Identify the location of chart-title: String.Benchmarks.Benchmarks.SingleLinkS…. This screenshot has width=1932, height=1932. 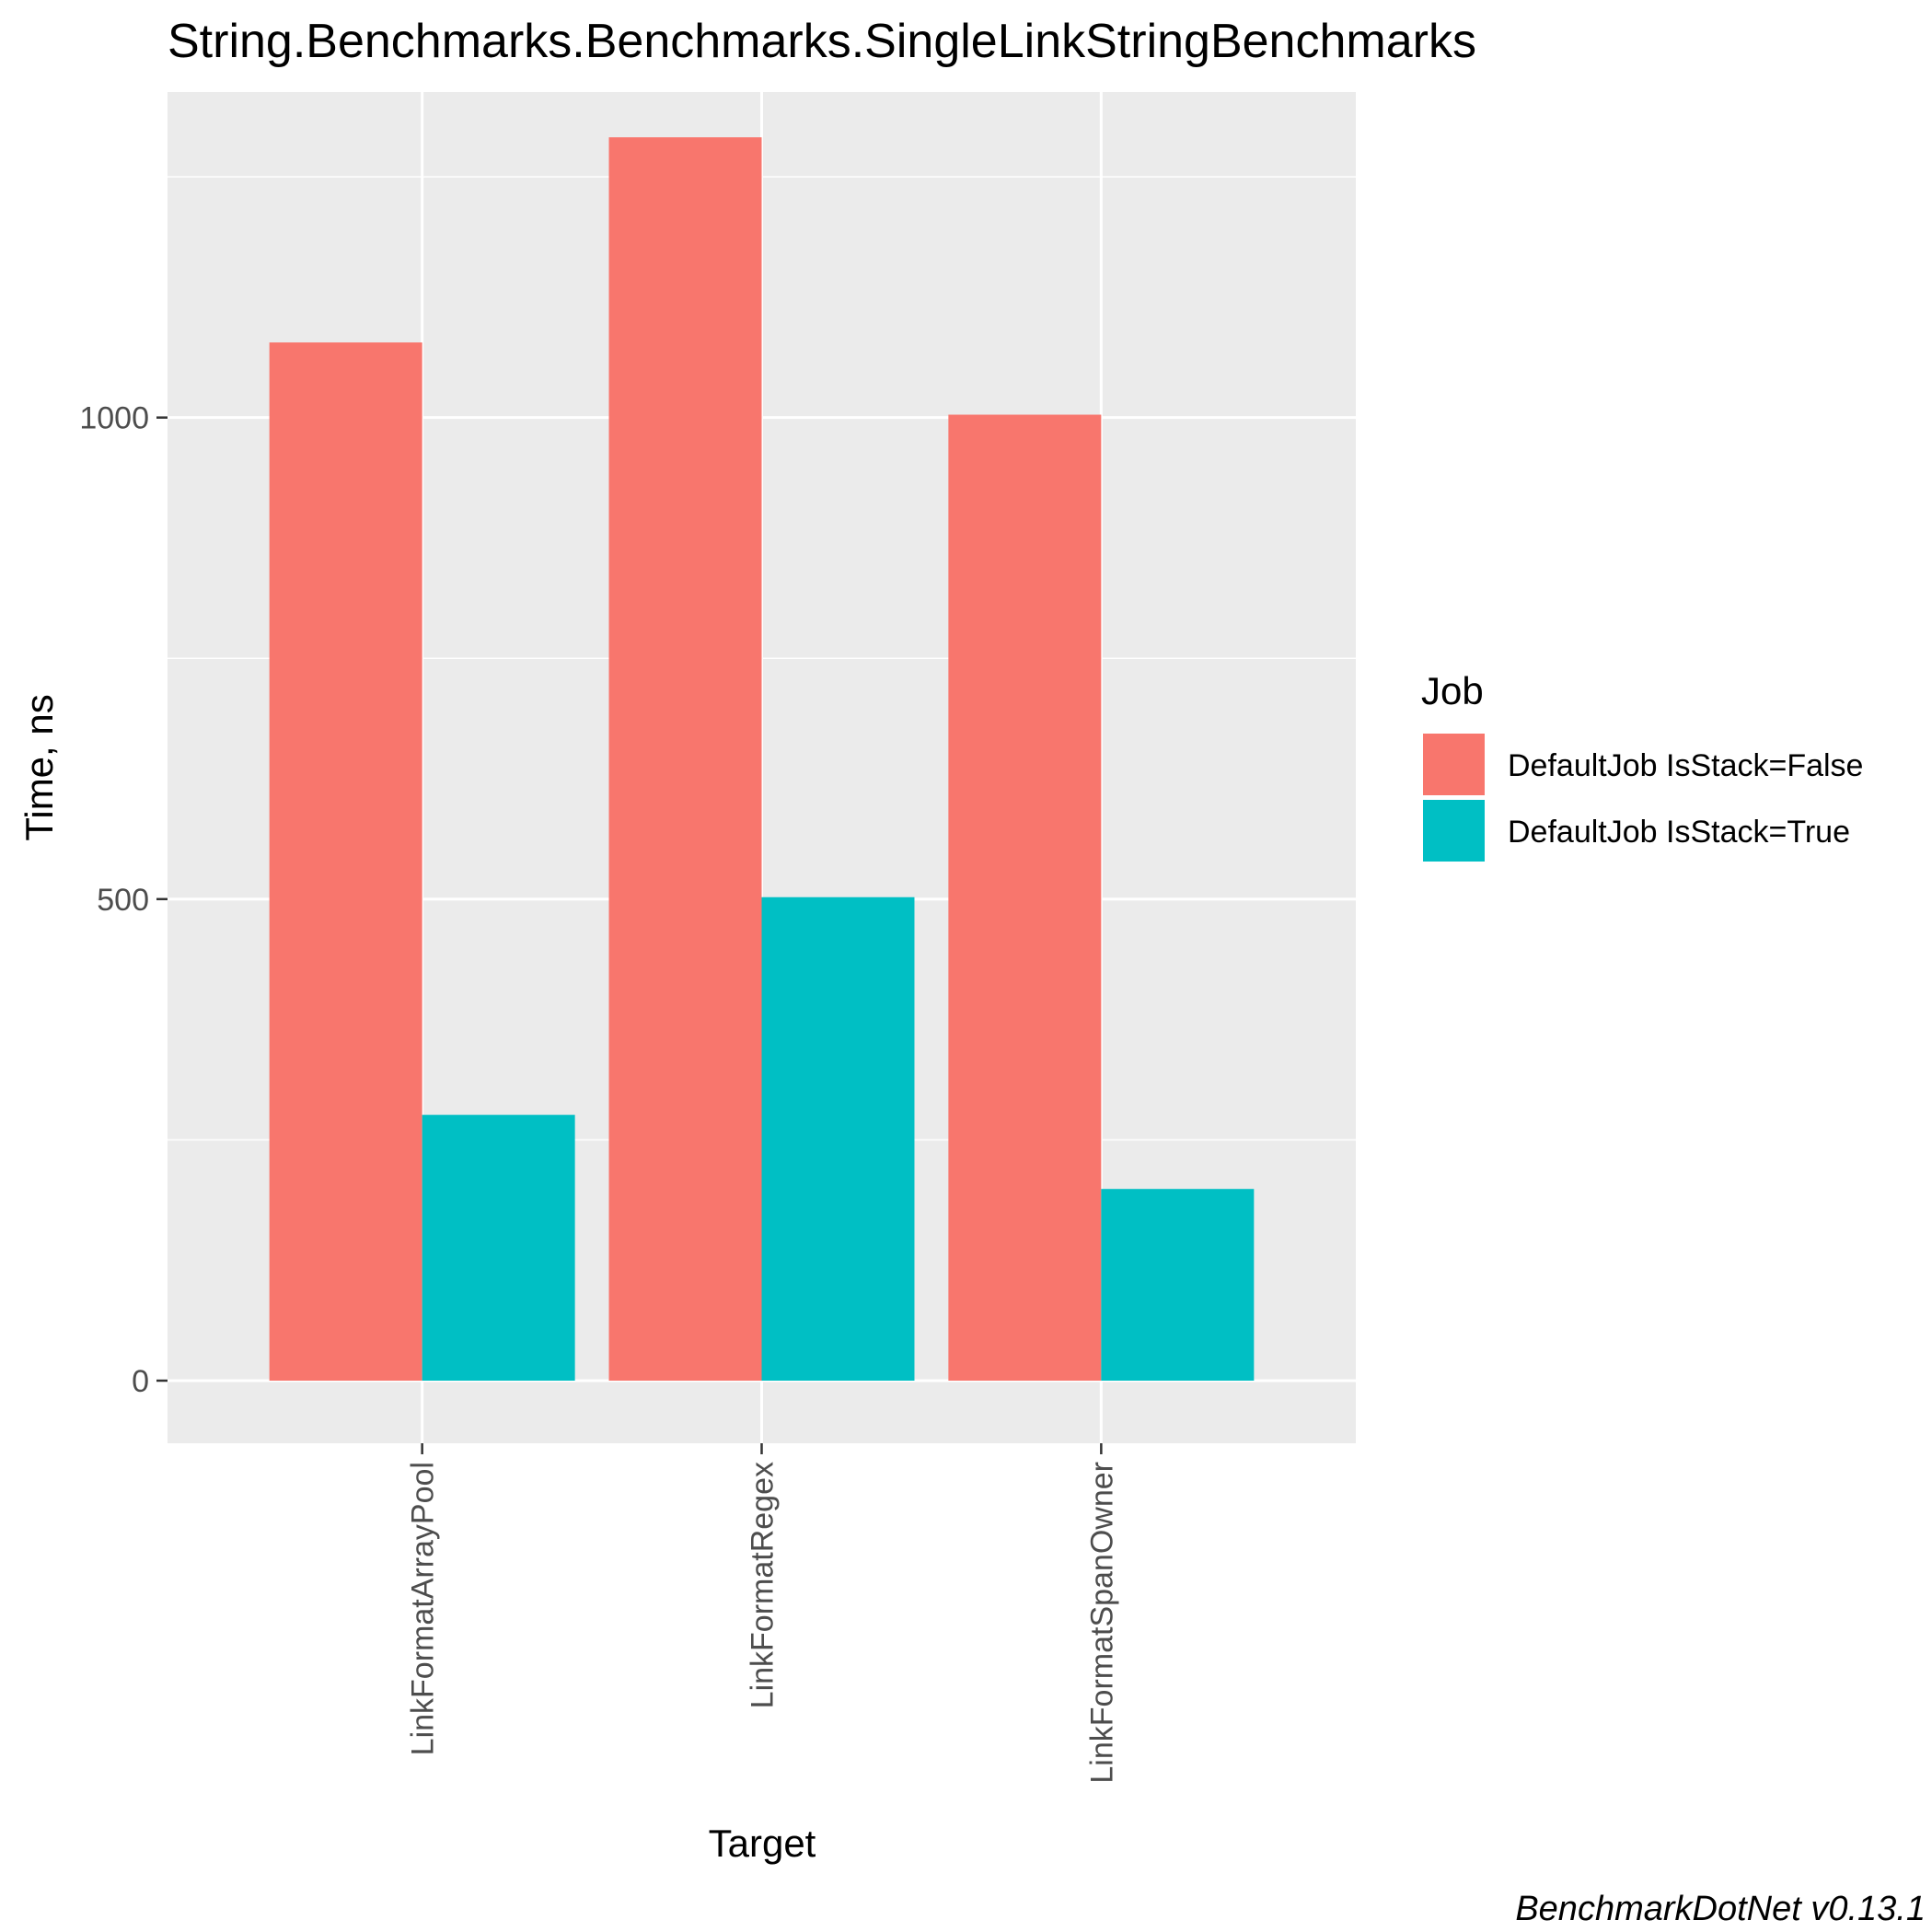
(822, 42).